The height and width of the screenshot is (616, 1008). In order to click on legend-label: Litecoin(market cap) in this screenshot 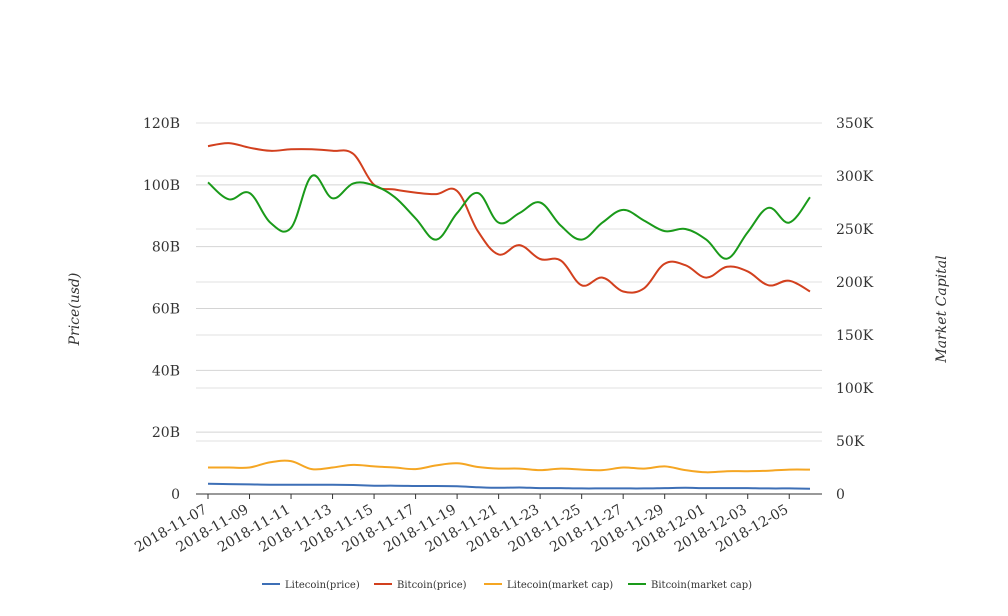, I will do `click(560, 585)`.